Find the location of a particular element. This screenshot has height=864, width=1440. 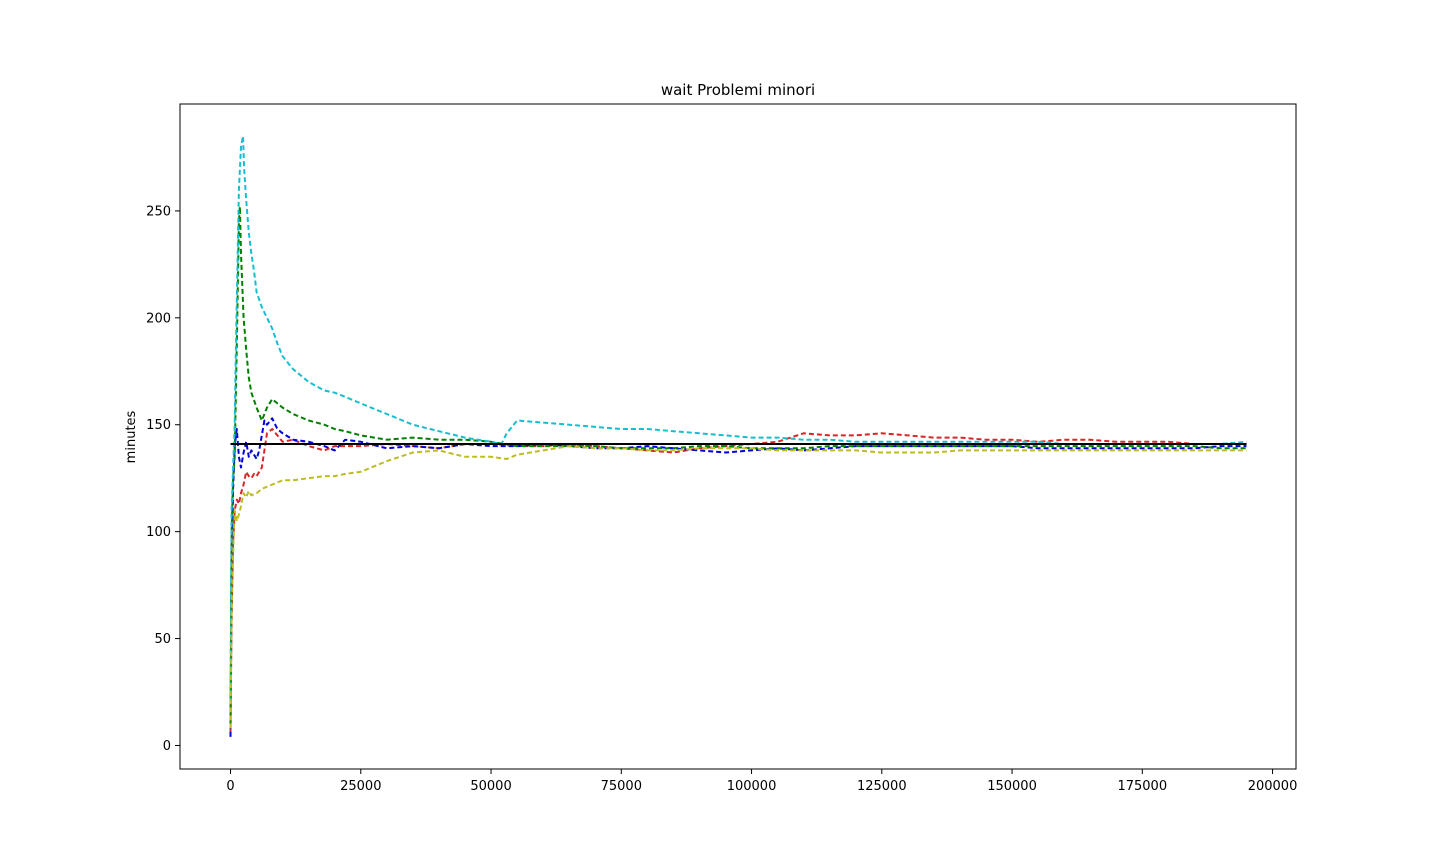

x-tick-label: 125000 is located at coordinates (882, 786).